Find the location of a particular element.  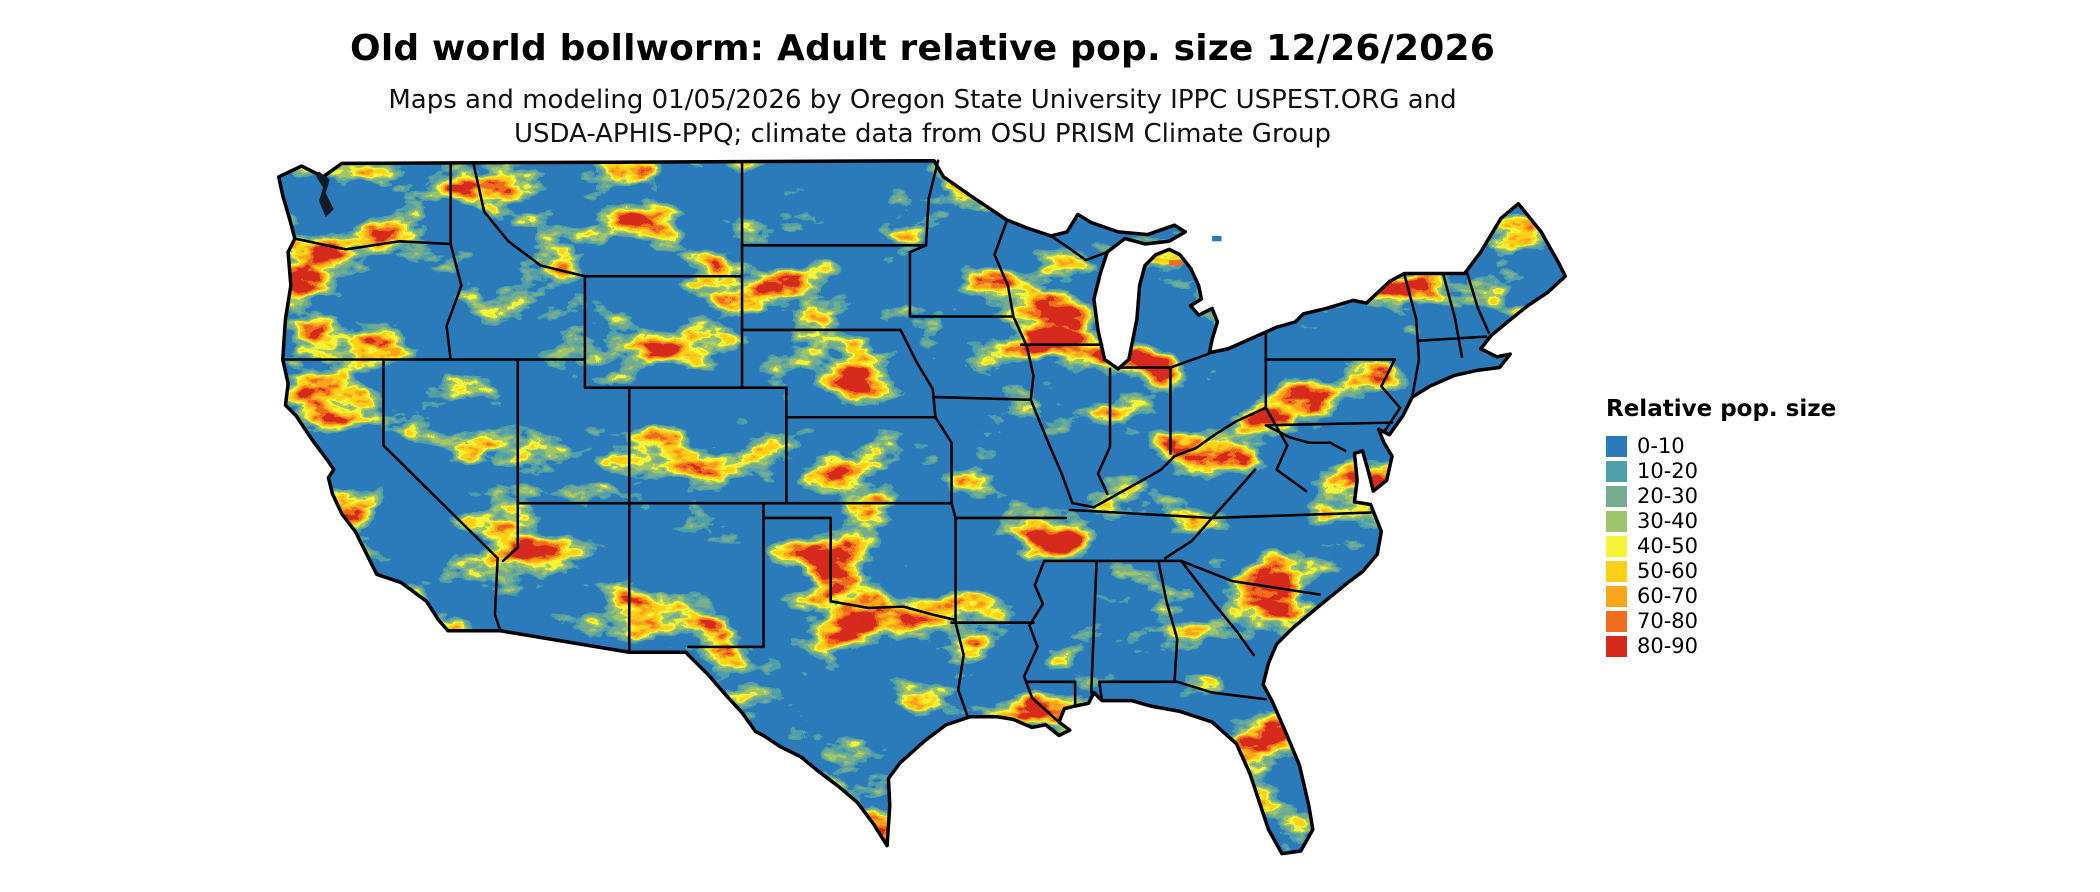

legend-item: 10-20 is located at coordinates (1721, 471).